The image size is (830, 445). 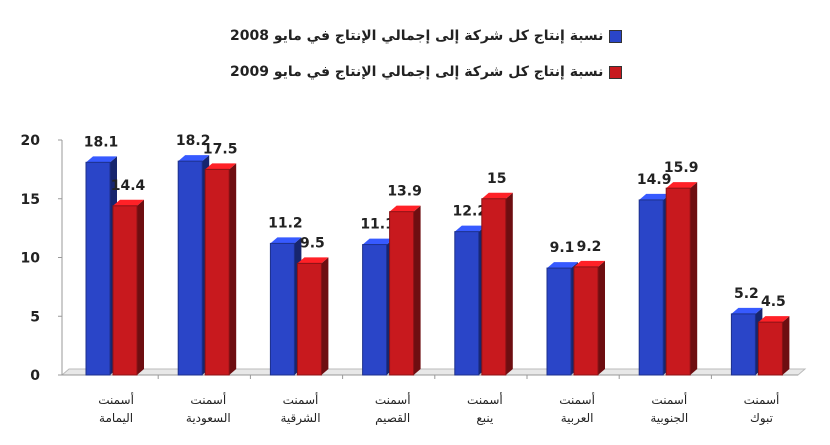 I want to click on data-label: 18.2, so click(x=193, y=141).